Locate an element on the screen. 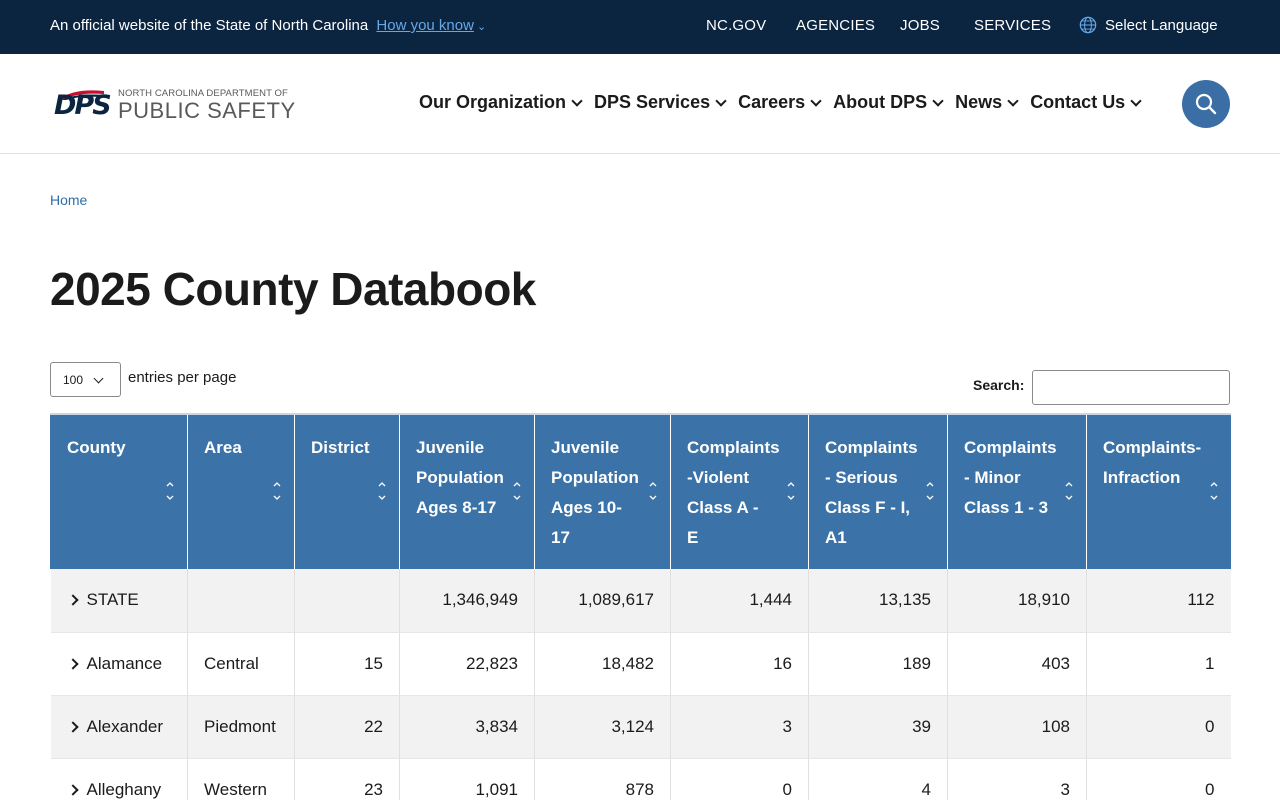 This screenshot has height=800, width=1280. column-header-complaints-violent: Complaints -Violent Class A - E is located at coordinates (739, 491).